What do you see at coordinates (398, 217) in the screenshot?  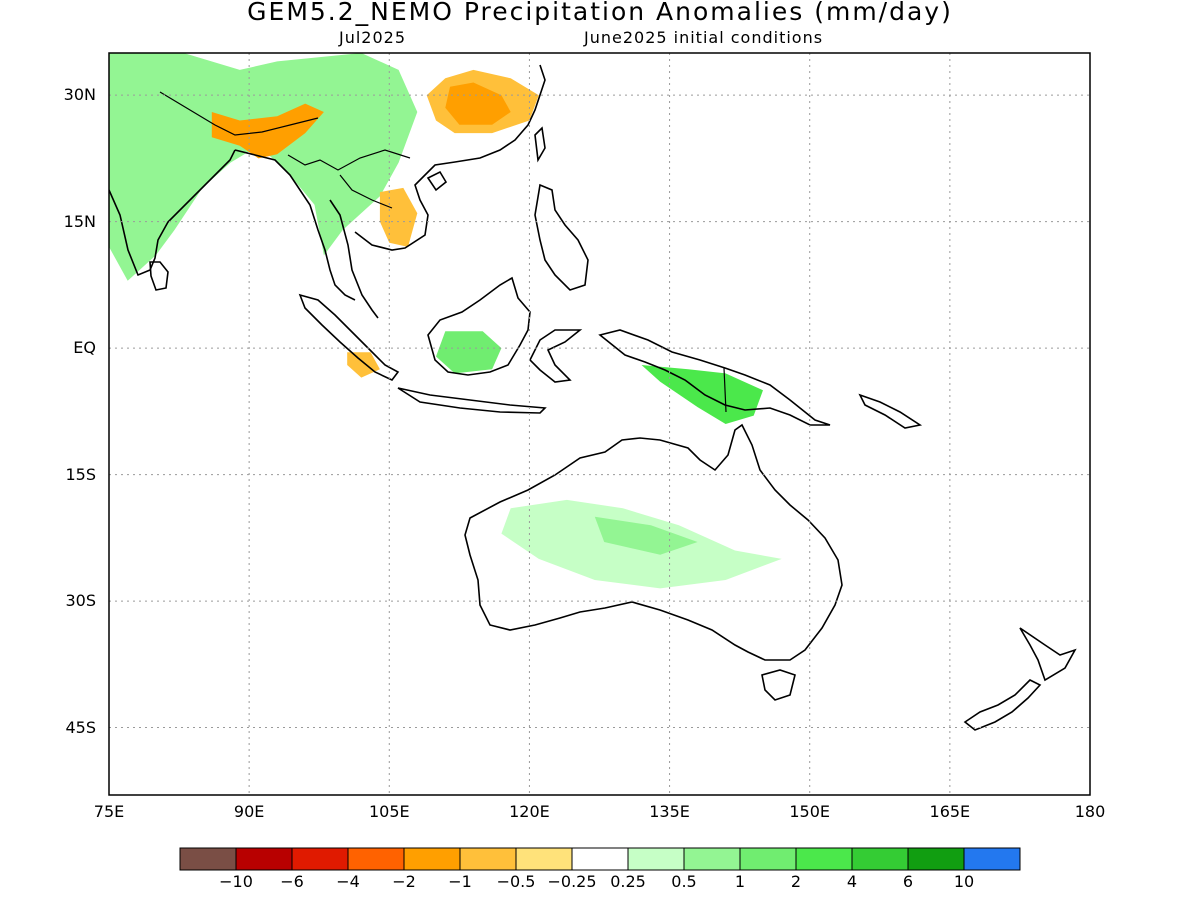 I see `anomaly-region-mekong-dry` at bounding box center [398, 217].